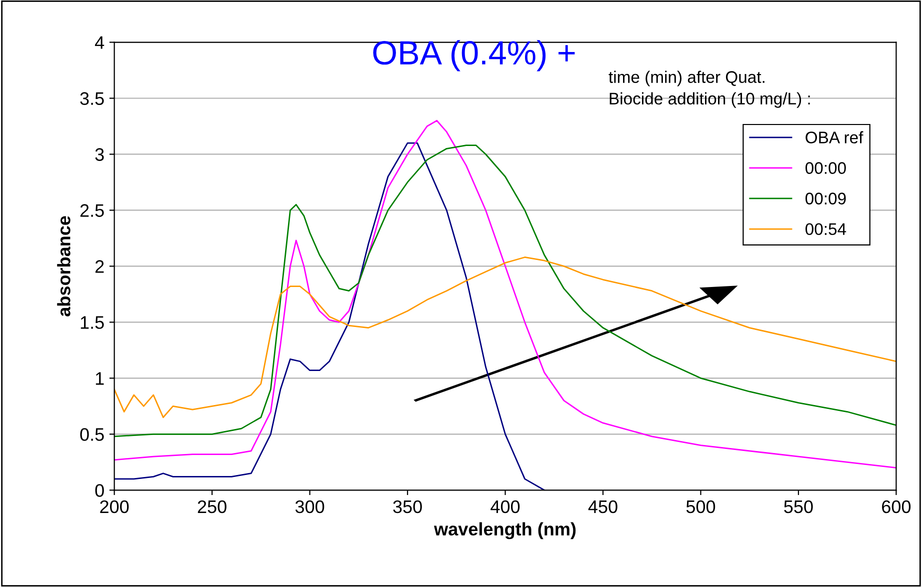 Image resolution: width=922 pixels, height=587 pixels. Describe the element at coordinates (896, 507) in the screenshot. I see `x-tick-label: 600` at that location.